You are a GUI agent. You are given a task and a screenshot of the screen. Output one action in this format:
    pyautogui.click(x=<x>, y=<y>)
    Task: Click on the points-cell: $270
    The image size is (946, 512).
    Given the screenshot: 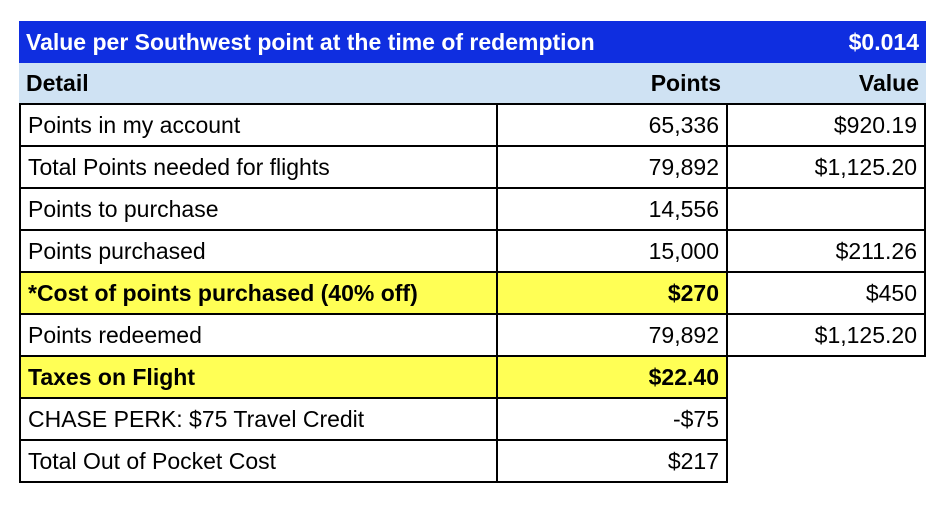 What is the action you would take?
    pyautogui.click(x=613, y=294)
    